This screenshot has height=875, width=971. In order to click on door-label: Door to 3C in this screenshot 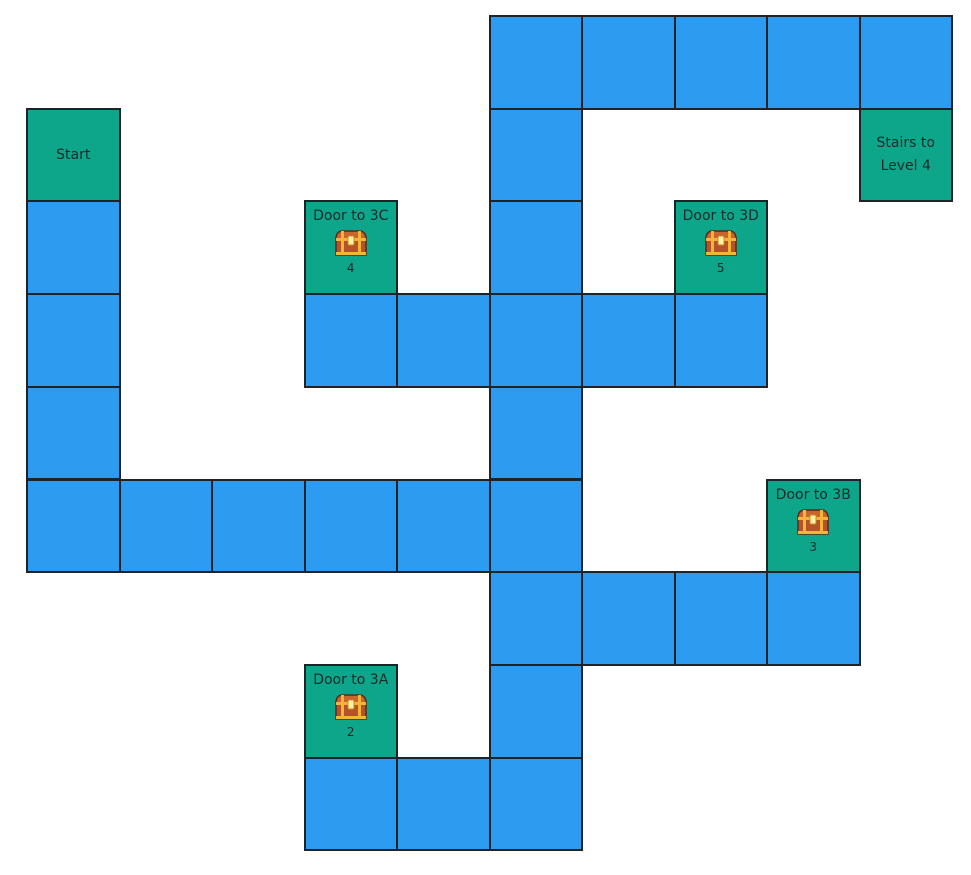, I will do `click(351, 216)`.